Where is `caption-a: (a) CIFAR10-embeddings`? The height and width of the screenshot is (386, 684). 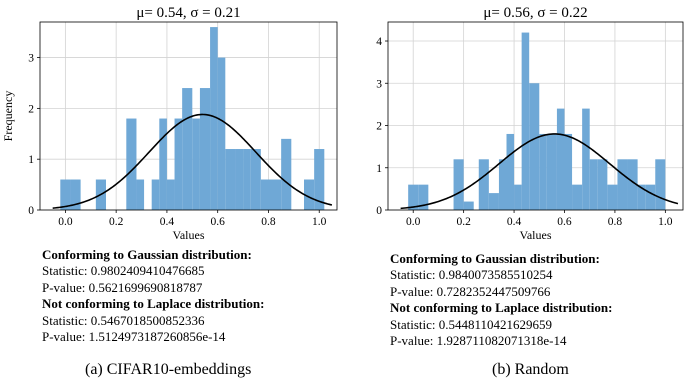
caption-a: (a) CIFAR10-embeddings is located at coordinates (168, 369).